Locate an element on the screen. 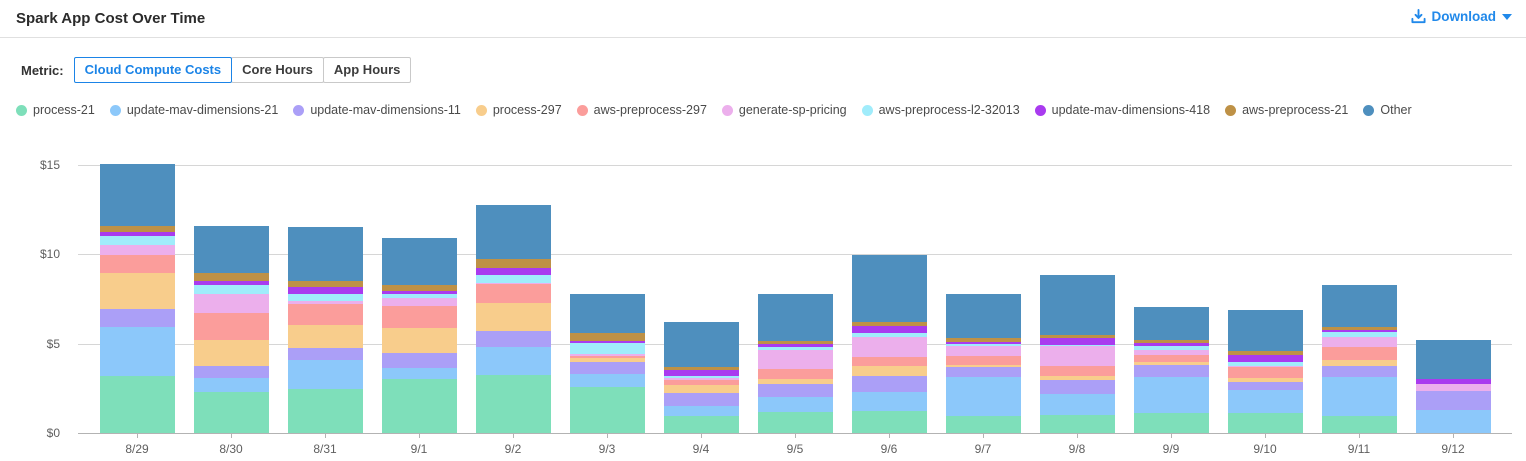  metric-option-app-hours: App Hours is located at coordinates (367, 70).